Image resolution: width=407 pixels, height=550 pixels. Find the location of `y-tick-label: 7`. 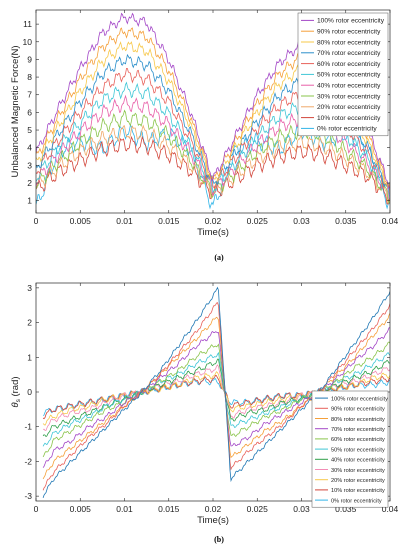

y-tick-label: 7 is located at coordinates (29, 95).